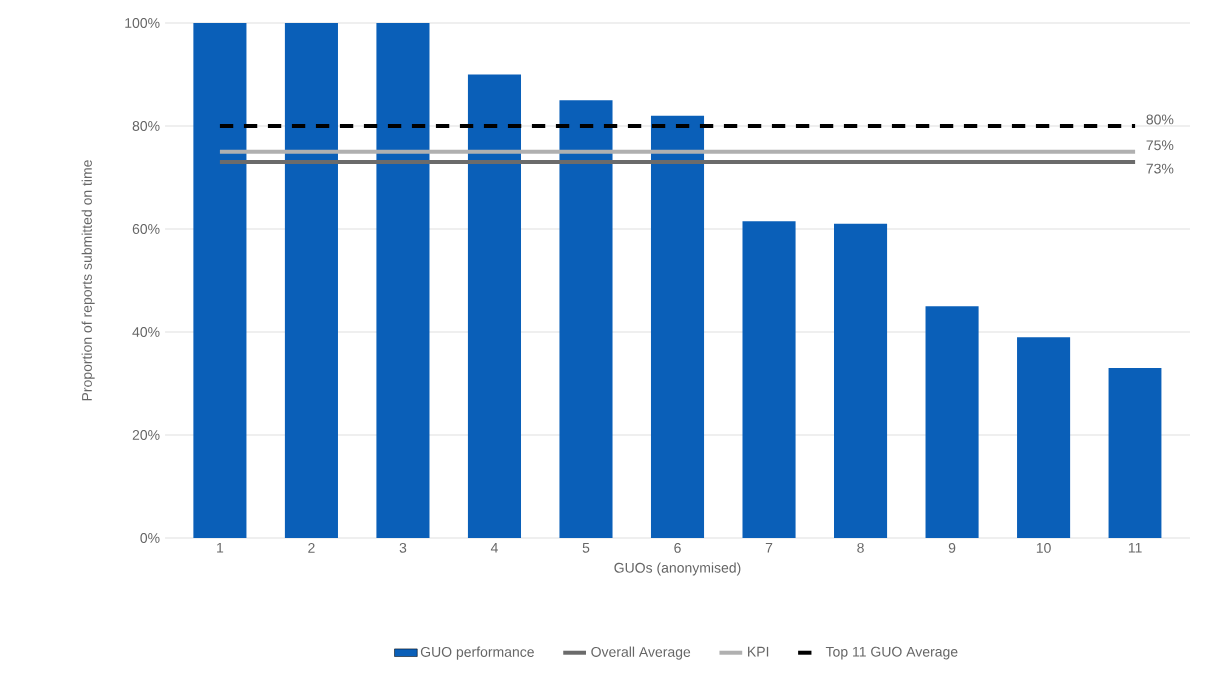 The width and height of the screenshot is (1209, 697). Describe the element at coordinates (1160, 168) in the screenshot. I see `data-label: 73%` at that location.